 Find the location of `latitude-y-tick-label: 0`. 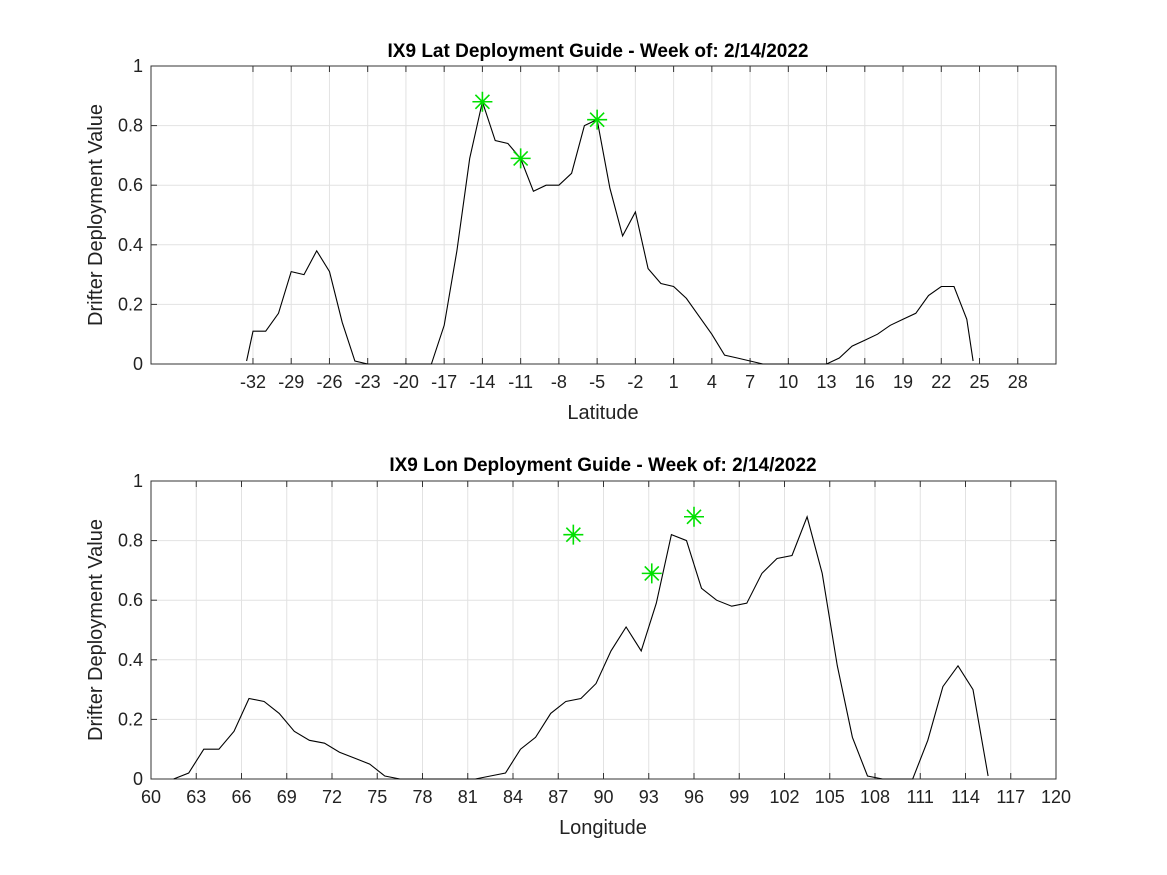

latitude-y-tick-label: 0 is located at coordinates (138, 364).